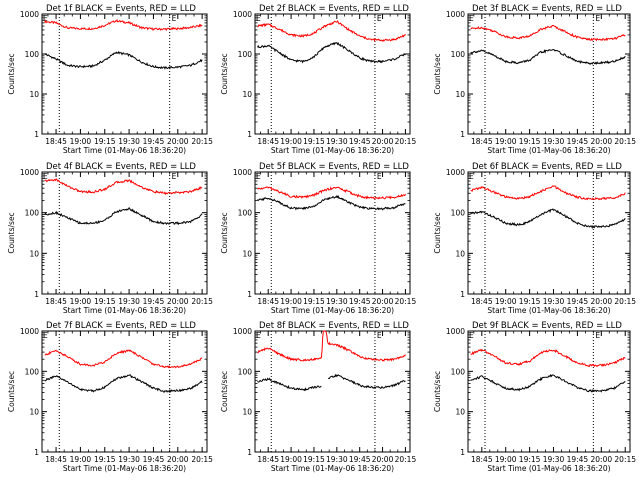 This screenshot has height=480, width=640. I want to click on panel-title: Det 2f BLACK = Events, RED = LLD, so click(334, 9).